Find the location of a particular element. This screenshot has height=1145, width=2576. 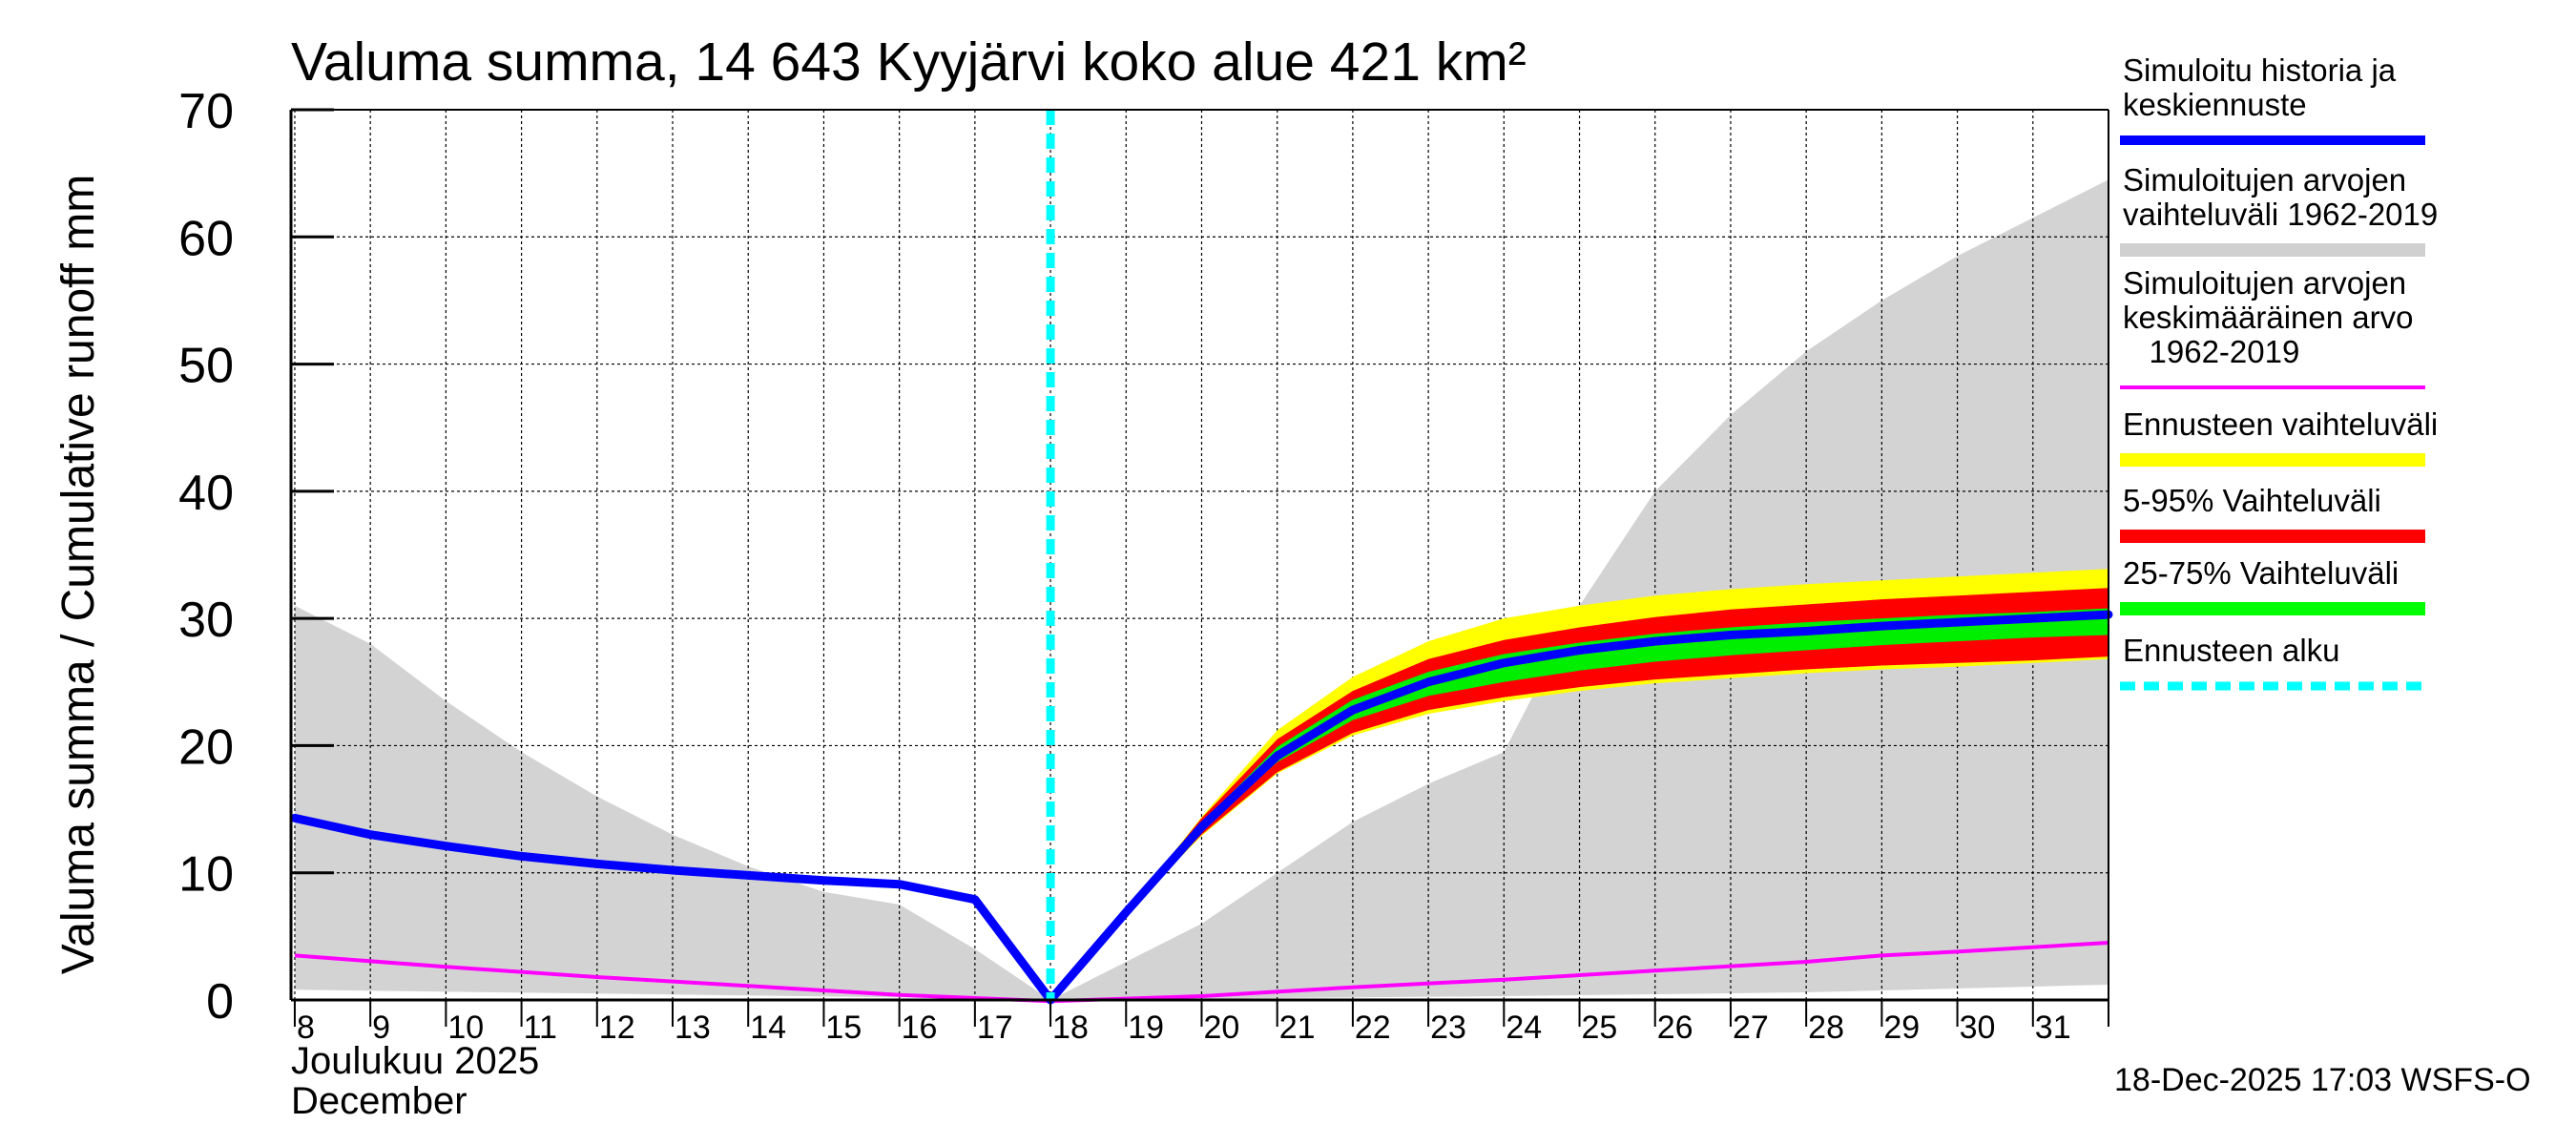

x-tick-label: 21 is located at coordinates (1297, 1028).